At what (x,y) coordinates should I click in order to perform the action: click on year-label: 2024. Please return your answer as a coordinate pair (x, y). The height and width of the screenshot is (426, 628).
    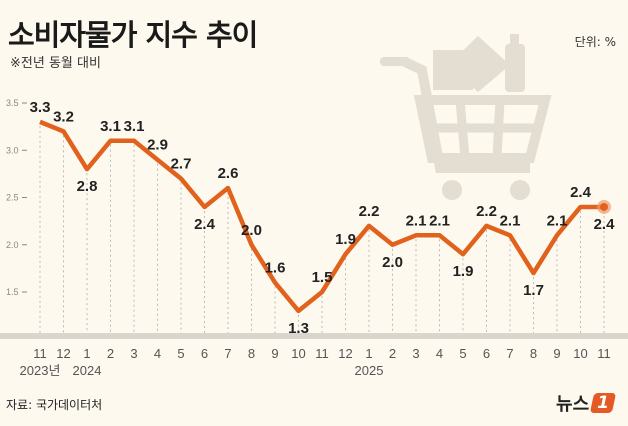
    Looking at the image, I should click on (87, 370).